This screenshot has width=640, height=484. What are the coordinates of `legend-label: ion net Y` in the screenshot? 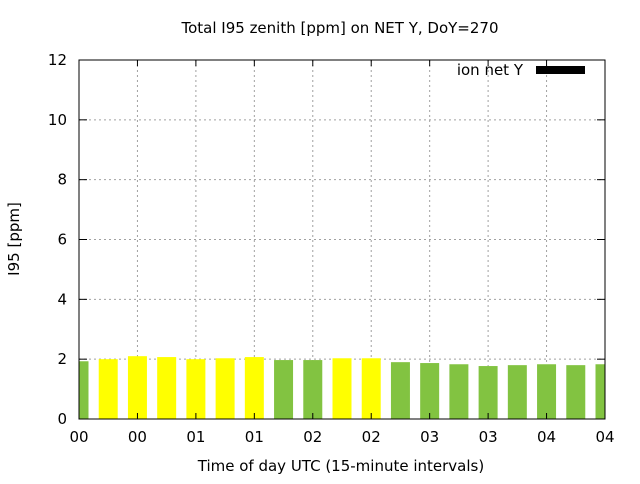 It's located at (490, 70).